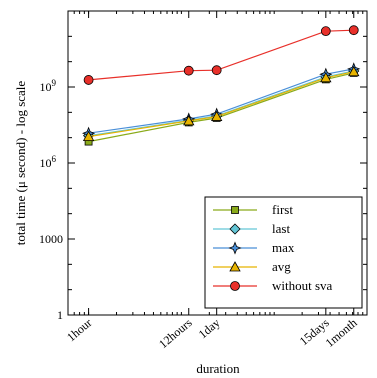  Describe the element at coordinates (51, 200) in the screenshot. I see `y-tick-labels: 1 1000 10⁶ 10⁹` at that location.